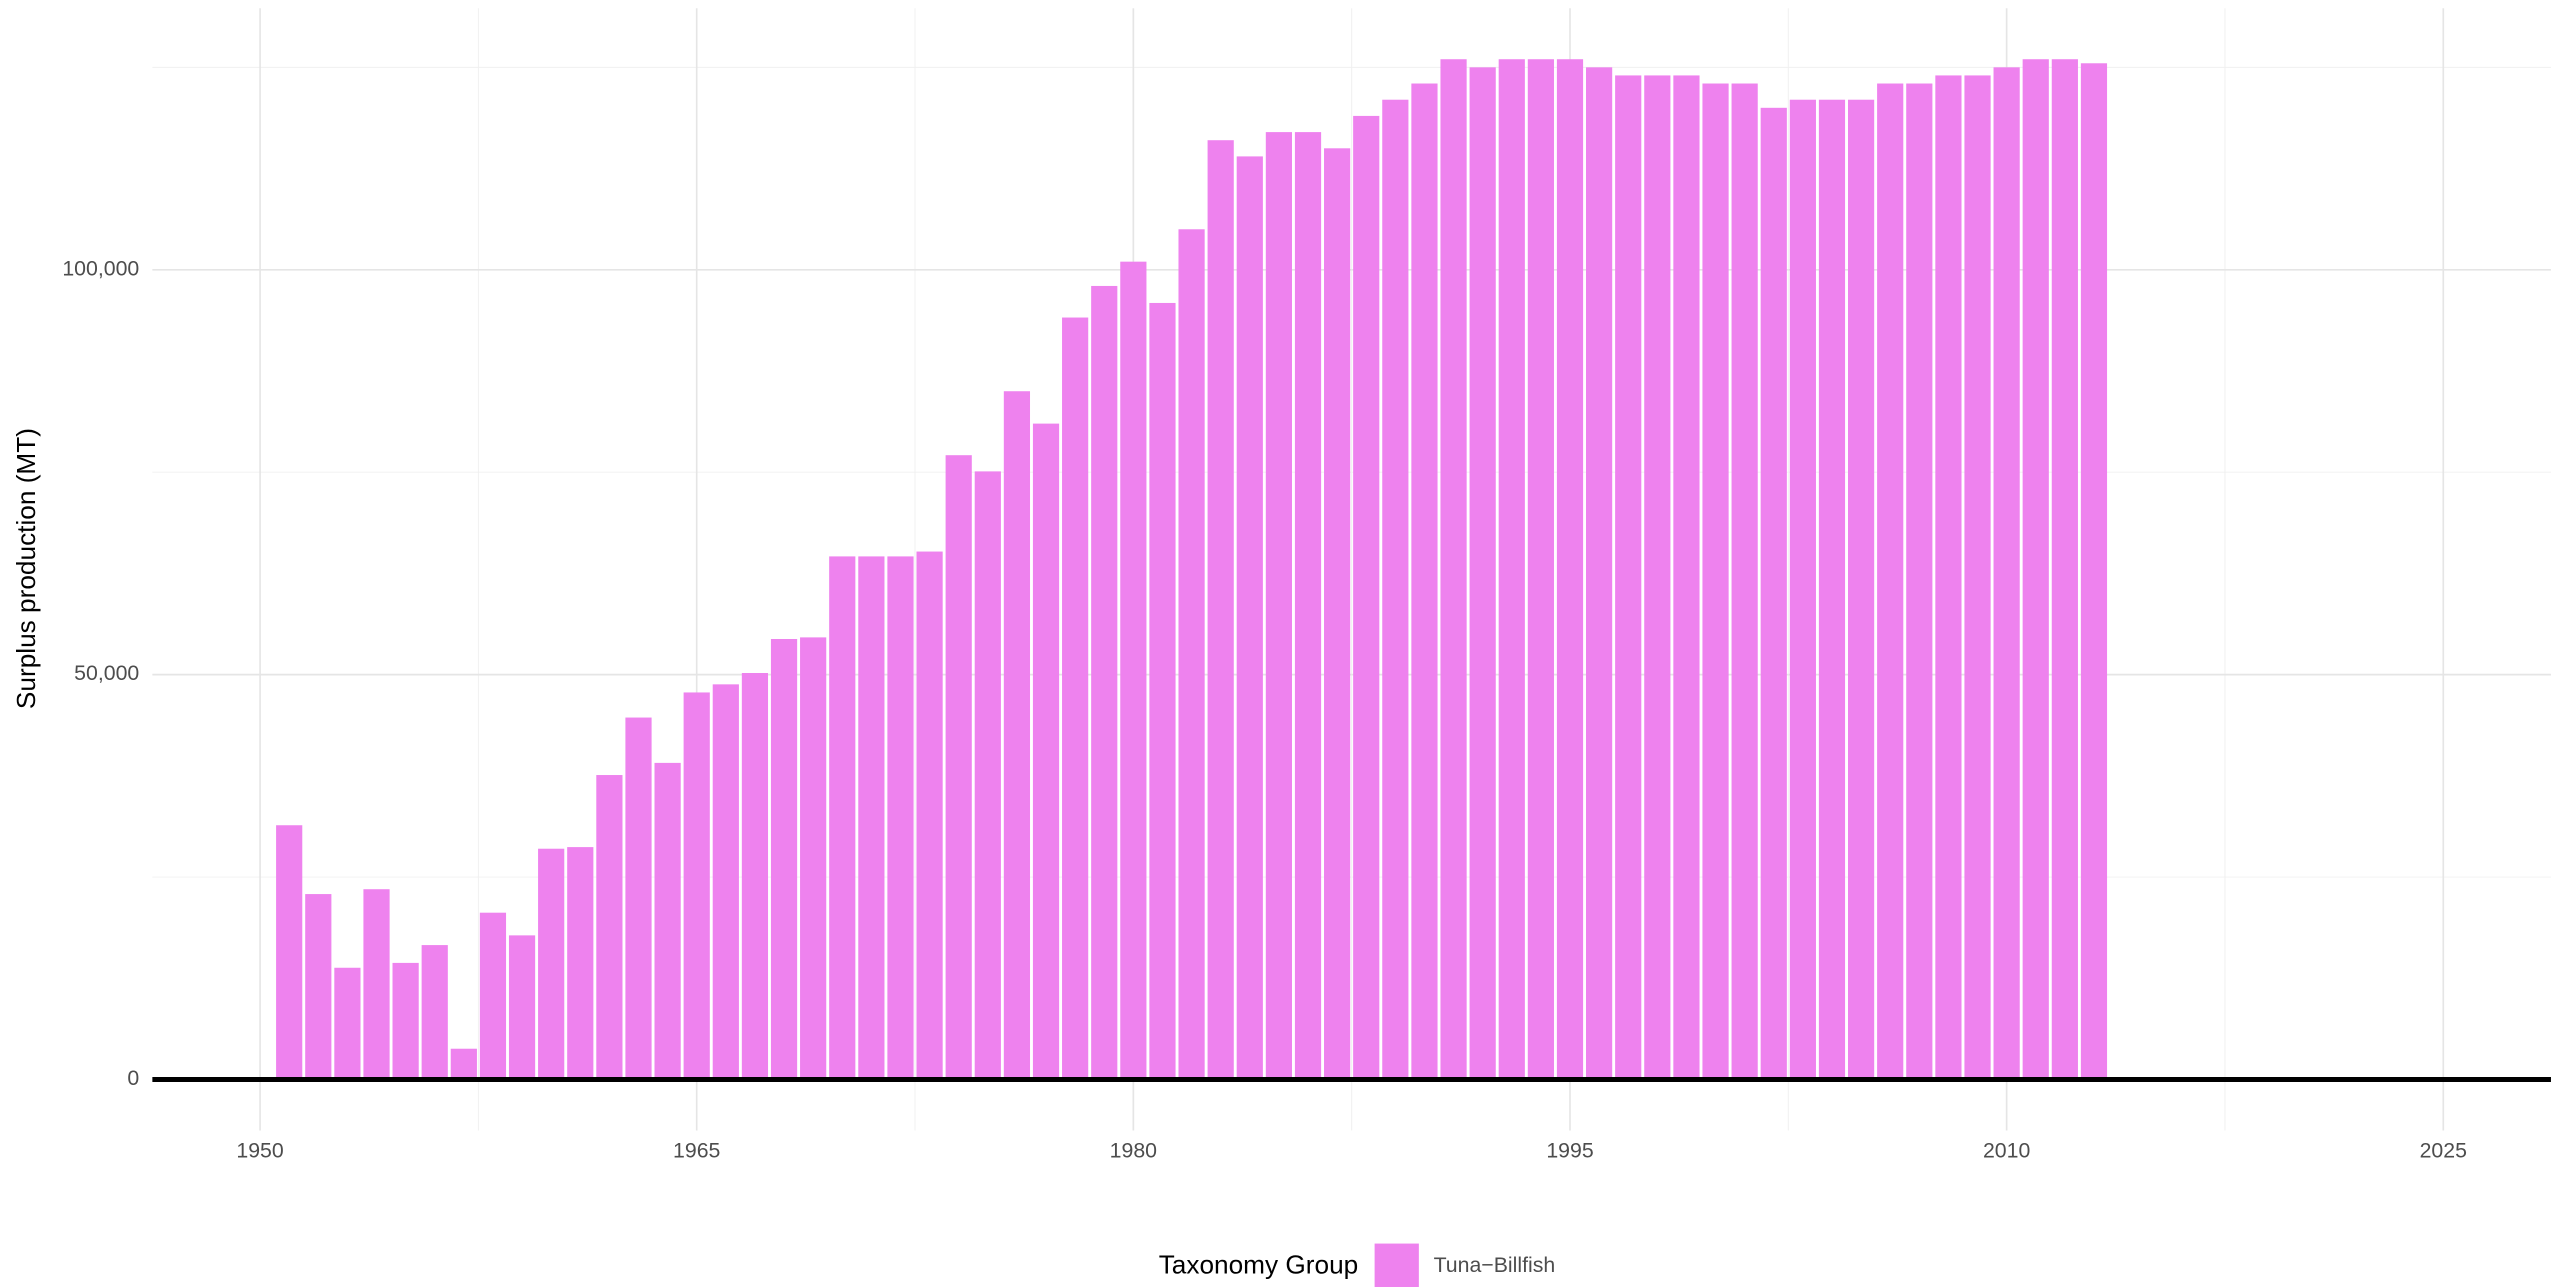 The image size is (2569, 1287). Describe the element at coordinates (100, 268) in the screenshot. I see `y-tick-label: 100,000` at that location.